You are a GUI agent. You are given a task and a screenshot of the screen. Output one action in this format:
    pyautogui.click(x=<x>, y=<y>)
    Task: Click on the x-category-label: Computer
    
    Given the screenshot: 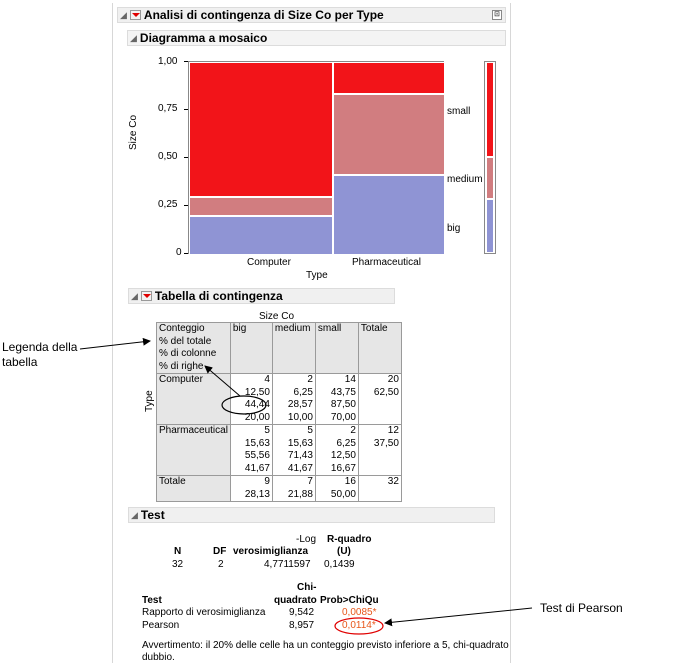 What is the action you would take?
    pyautogui.click(x=269, y=262)
    